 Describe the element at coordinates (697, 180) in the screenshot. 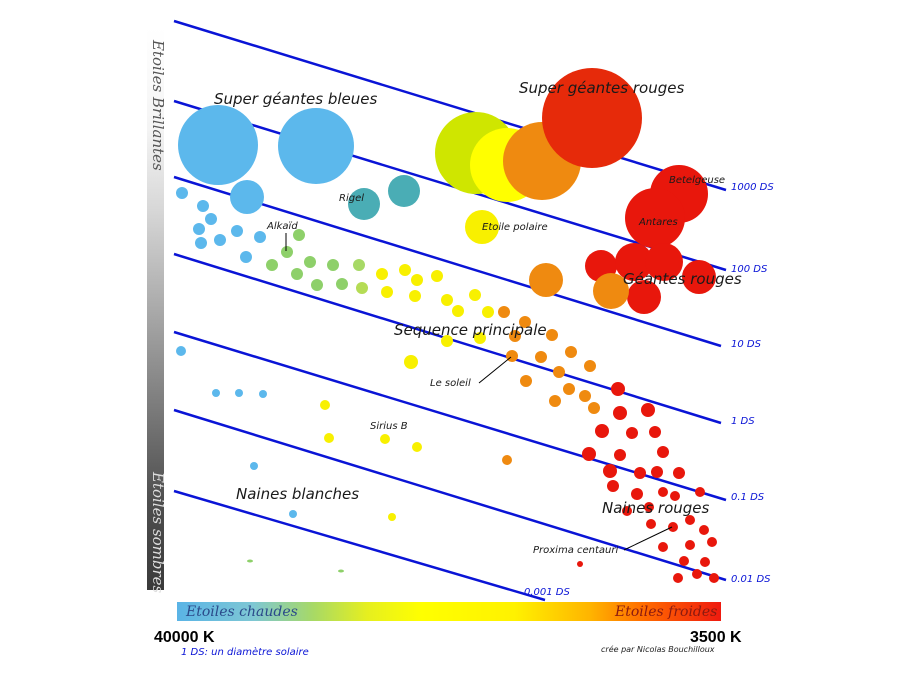

I see `star-label-betelgeuse: Betelgeuse` at that location.